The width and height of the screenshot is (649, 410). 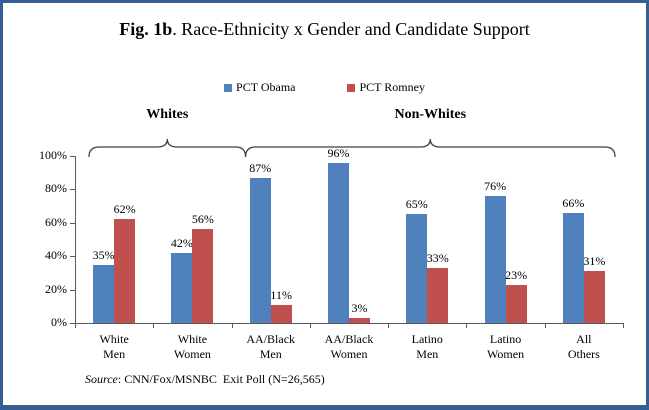 I want to click on source-prefix: Source, so click(x=101, y=379).